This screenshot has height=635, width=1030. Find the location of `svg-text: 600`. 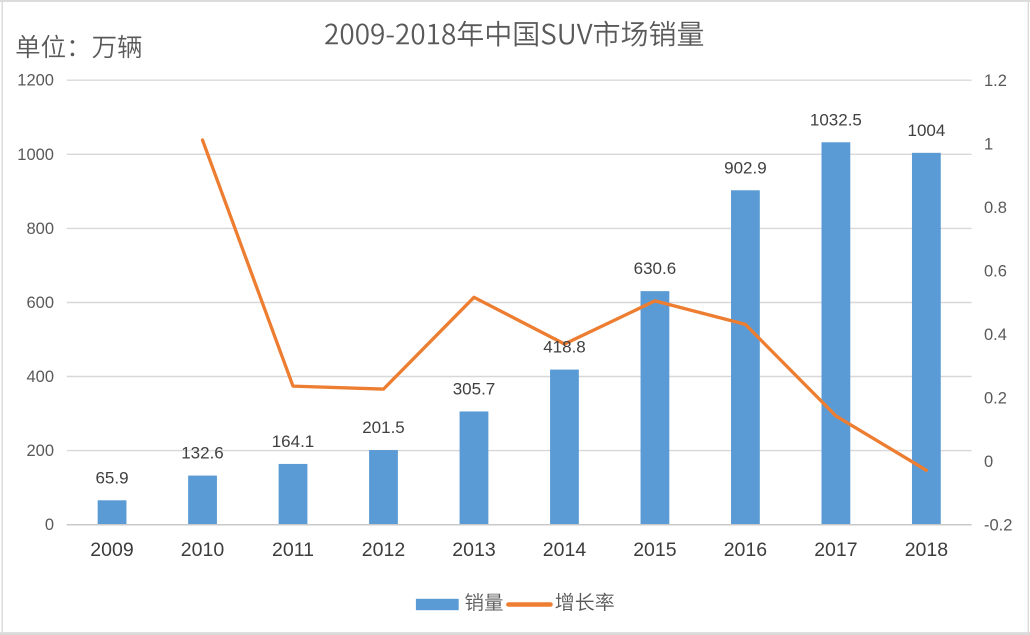

svg-text: 600 is located at coordinates (40, 303).